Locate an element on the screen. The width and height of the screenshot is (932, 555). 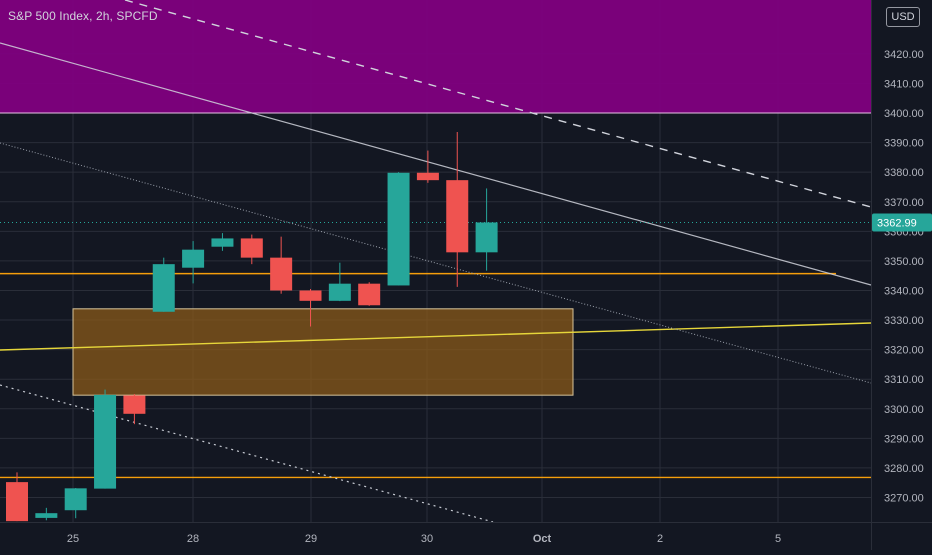
chart-title: S&P 500 Index, 2h, SPCFD is located at coordinates (83, 16).